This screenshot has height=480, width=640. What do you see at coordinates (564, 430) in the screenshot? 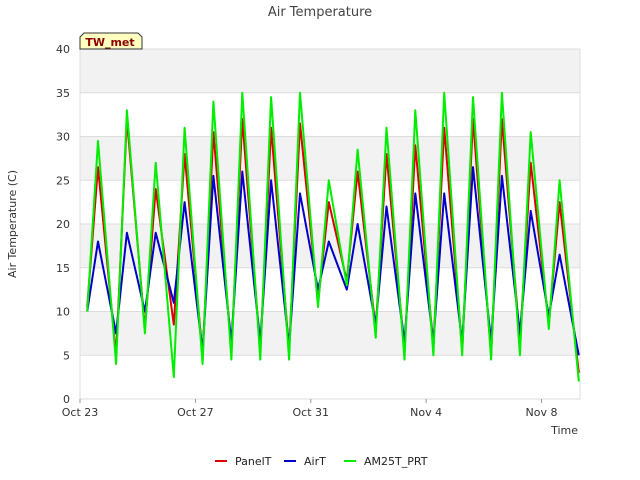
I see `x-axis-title: Time` at bounding box center [564, 430].